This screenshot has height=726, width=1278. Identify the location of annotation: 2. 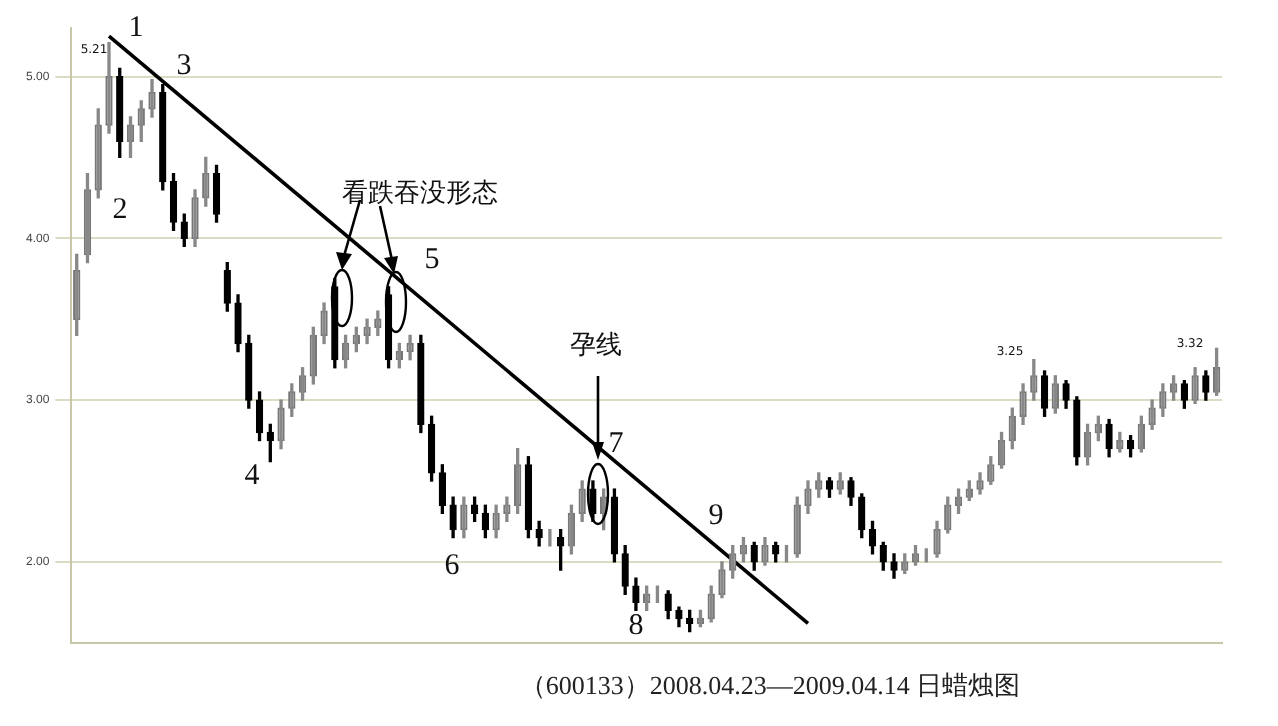
(120, 209).